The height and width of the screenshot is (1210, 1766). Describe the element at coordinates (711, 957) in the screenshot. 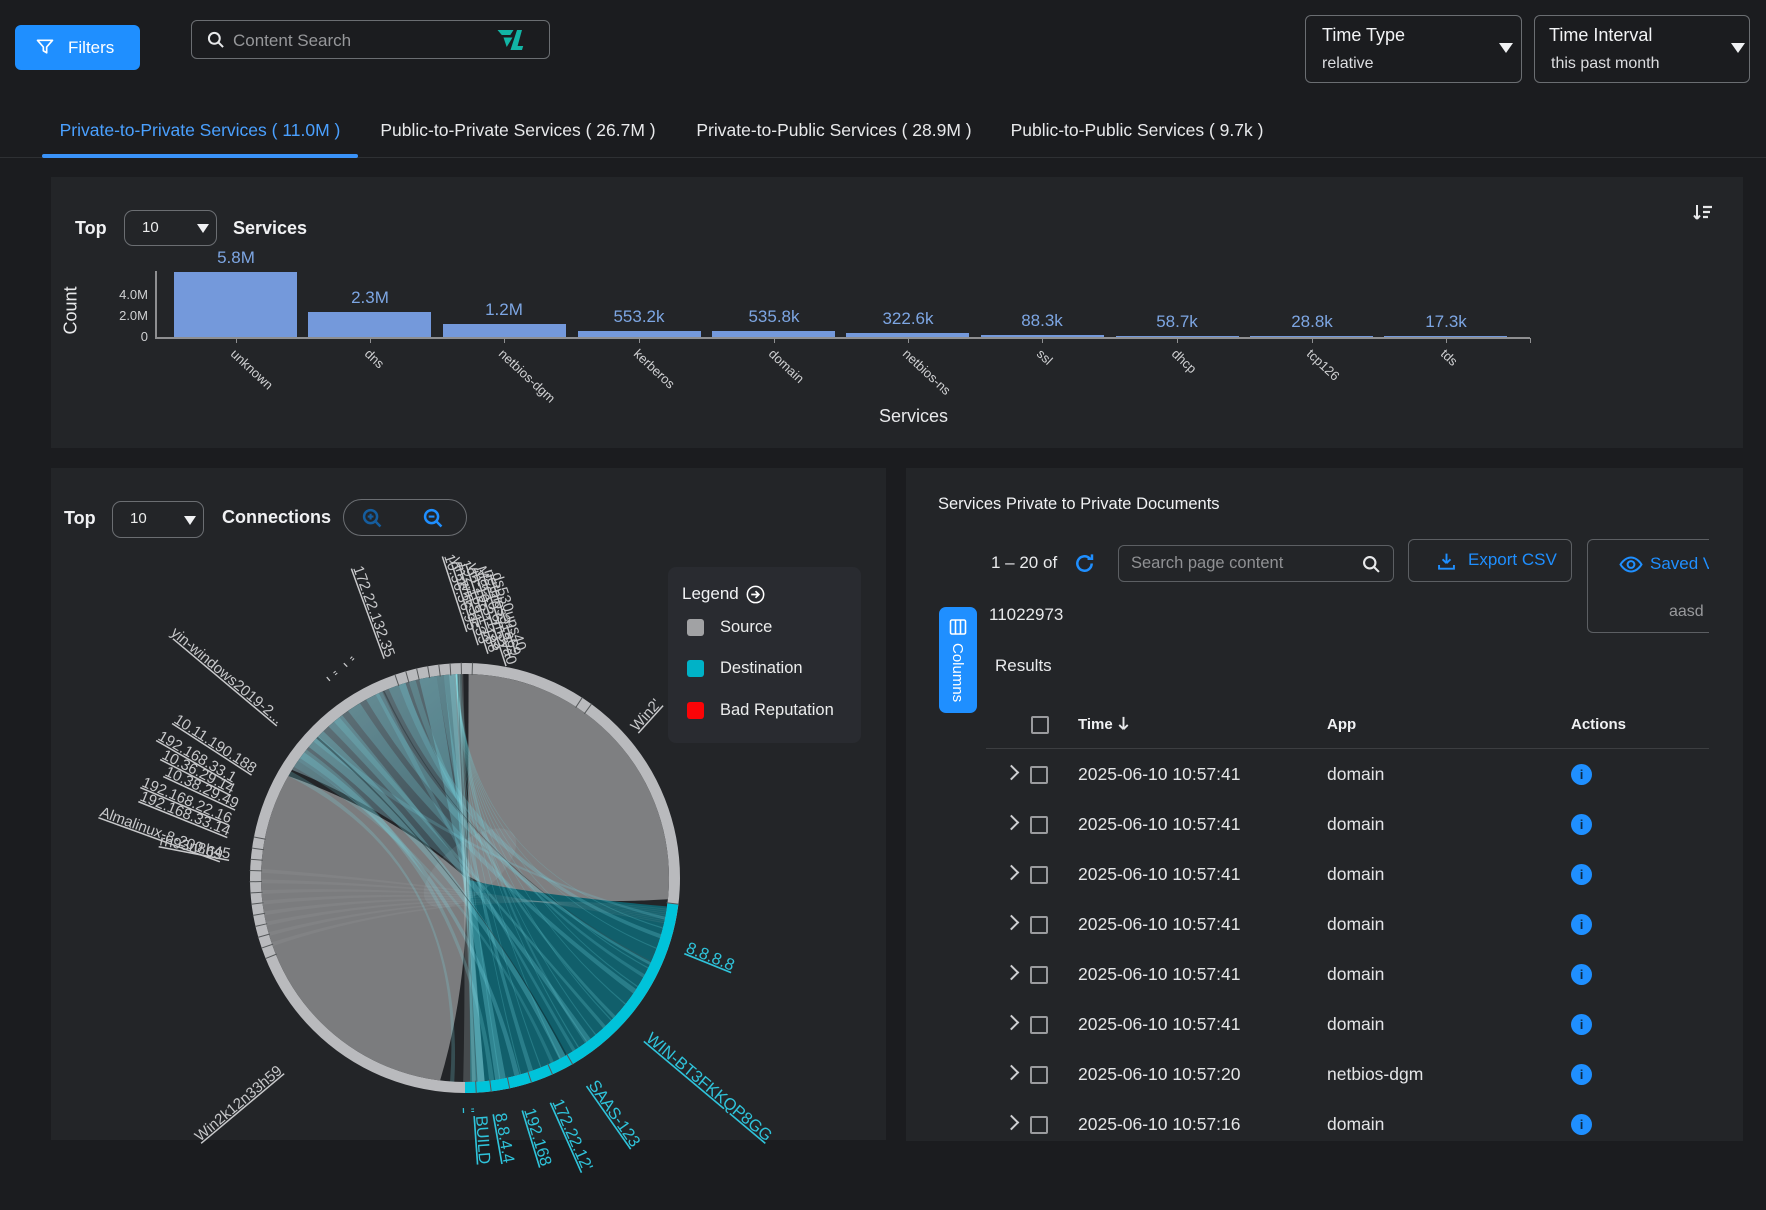

I see `svg-text: 8.8.8.8` at that location.